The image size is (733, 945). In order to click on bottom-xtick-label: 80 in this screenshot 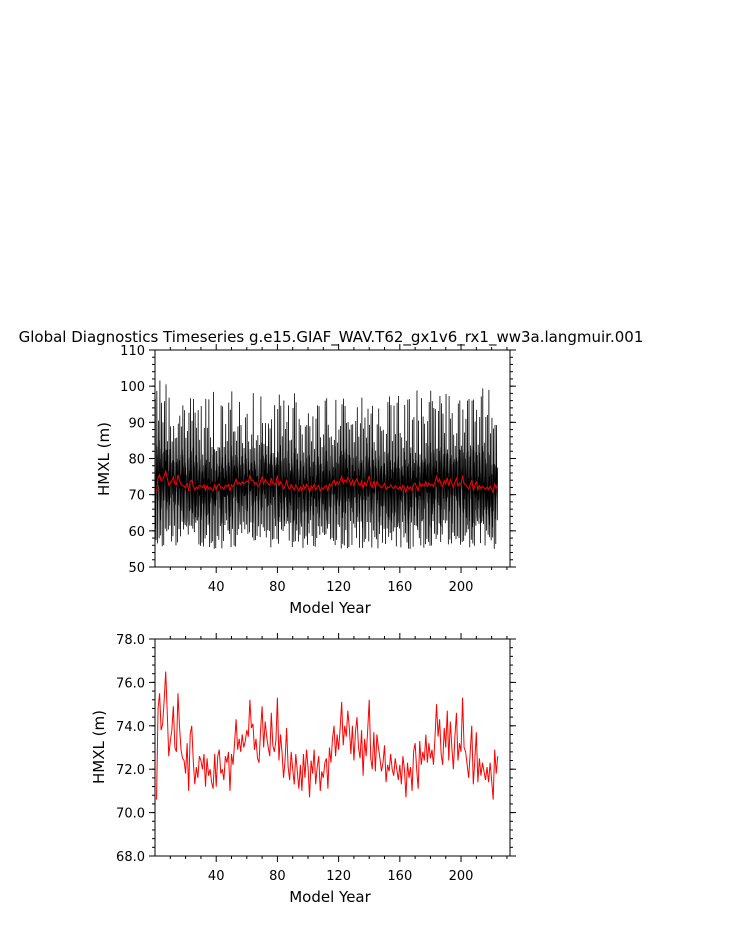, I will do `click(277, 876)`.